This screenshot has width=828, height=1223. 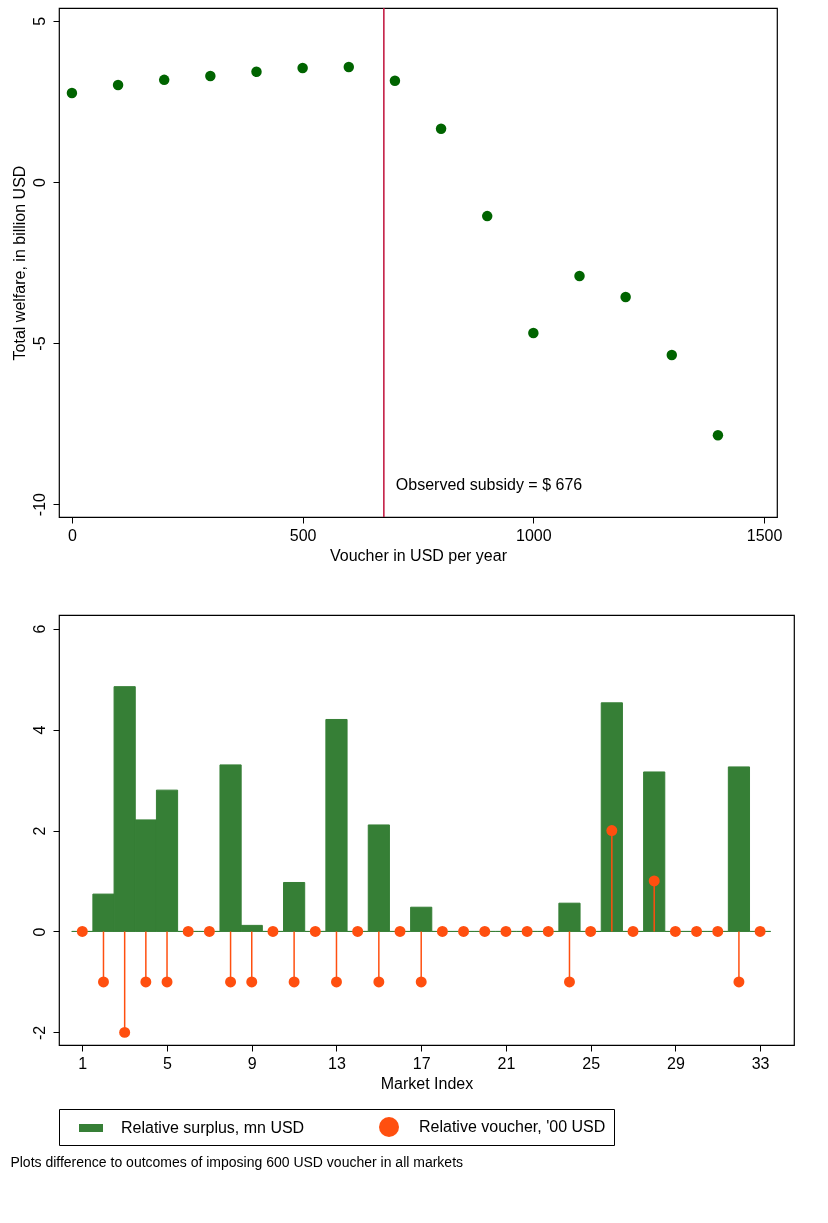 What do you see at coordinates (489, 484) in the screenshot?
I see `ref-line-label: Observed subsidy = $ 676` at bounding box center [489, 484].